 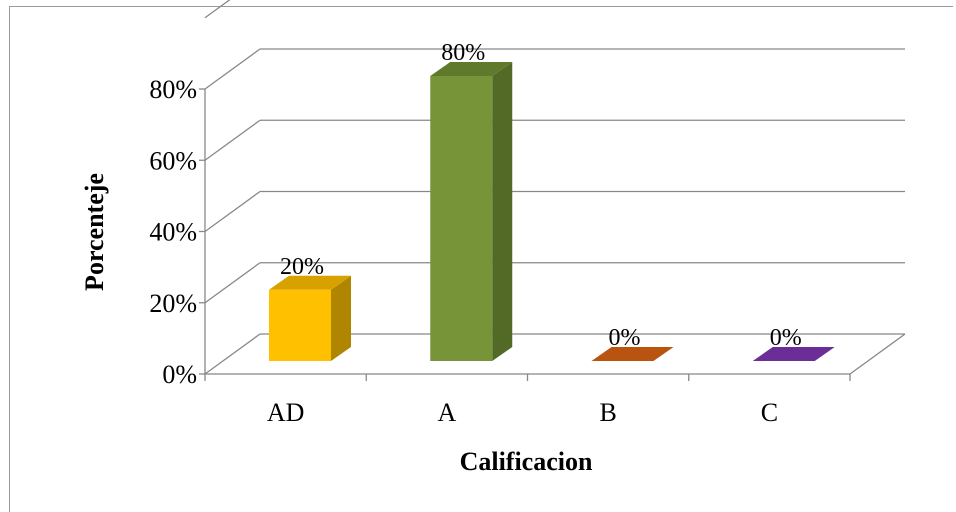 What do you see at coordinates (173, 303) in the screenshot?
I see `y-tick-label: 20%` at bounding box center [173, 303].